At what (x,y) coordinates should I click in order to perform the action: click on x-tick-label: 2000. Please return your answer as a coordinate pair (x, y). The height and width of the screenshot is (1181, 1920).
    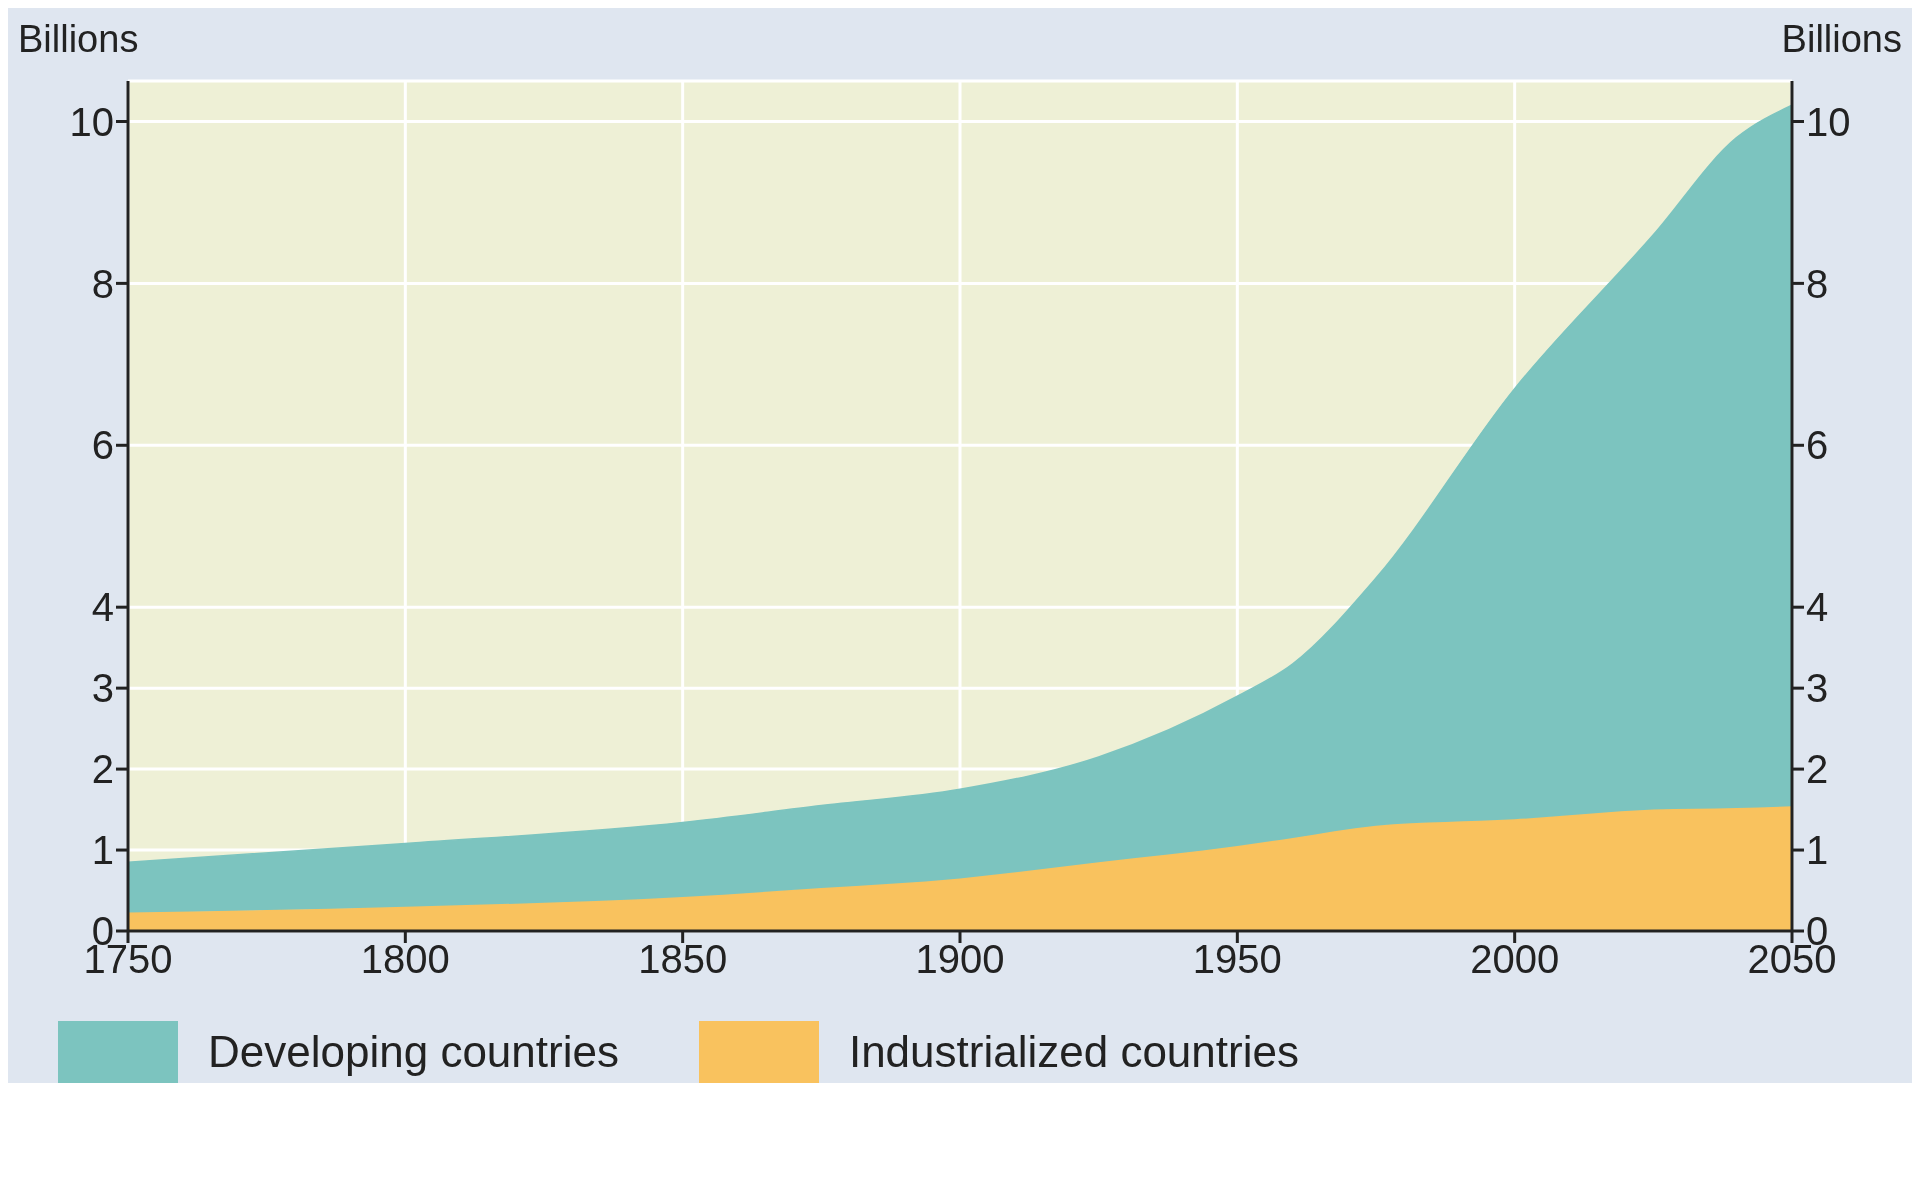
    Looking at the image, I should click on (1515, 959).